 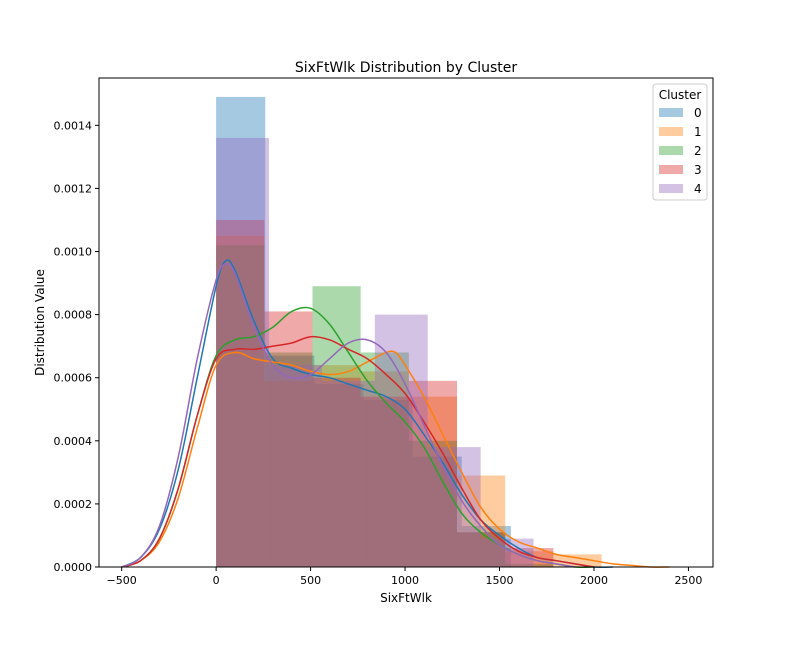 I want to click on legend-label-3: 3, so click(x=698, y=170).